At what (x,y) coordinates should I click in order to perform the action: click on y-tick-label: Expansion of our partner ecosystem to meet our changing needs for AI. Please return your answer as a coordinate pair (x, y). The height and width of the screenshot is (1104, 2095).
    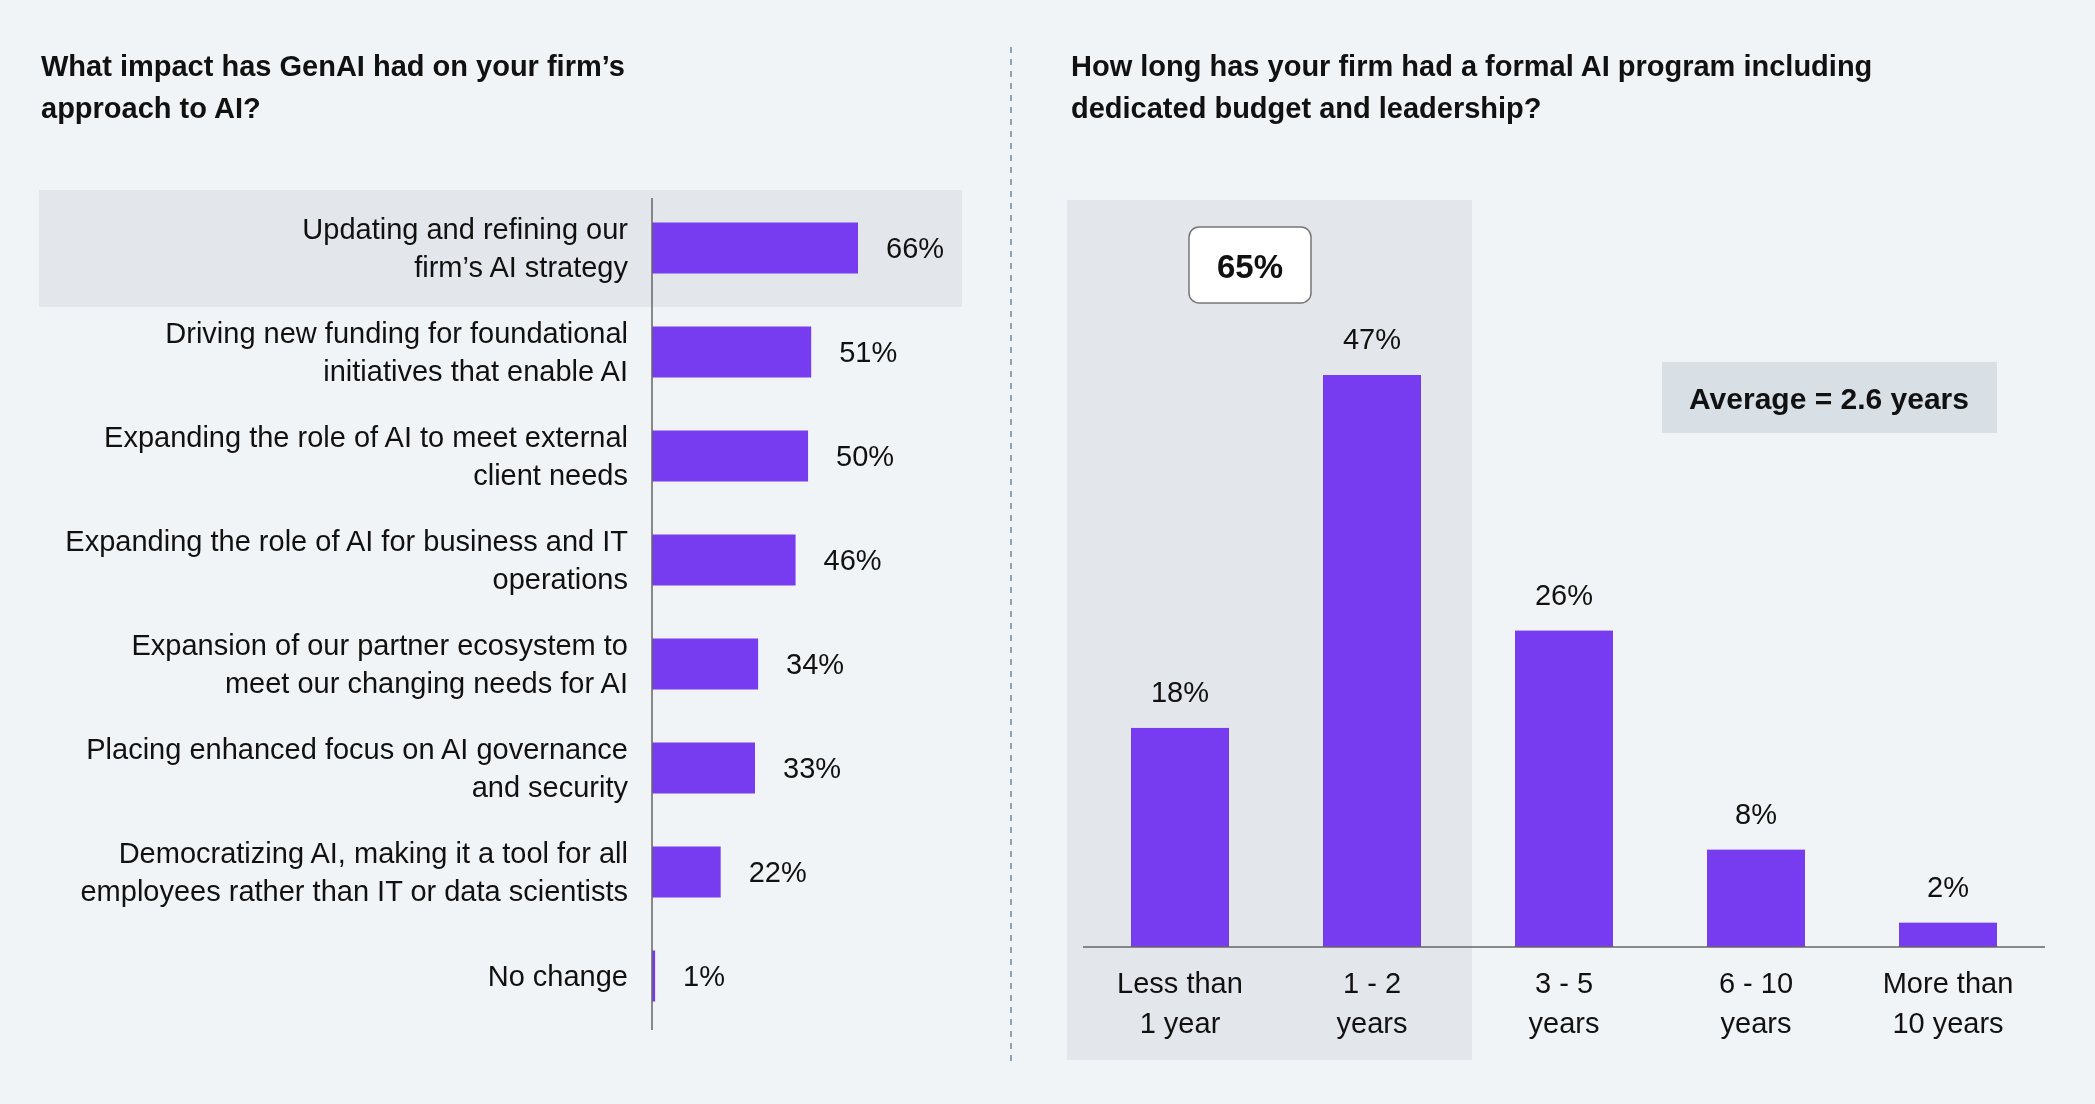
    Looking at the image, I should click on (379, 664).